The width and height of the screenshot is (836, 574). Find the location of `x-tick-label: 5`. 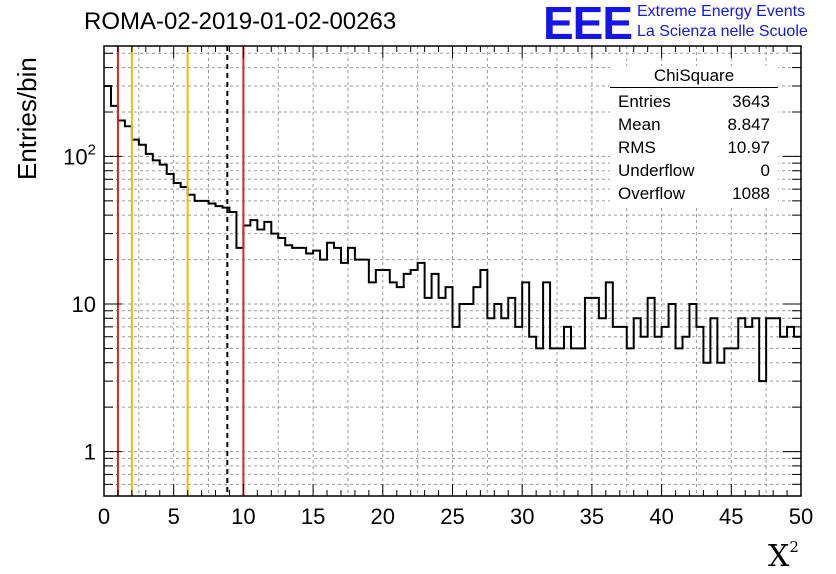

x-tick-label: 5 is located at coordinates (174, 516).